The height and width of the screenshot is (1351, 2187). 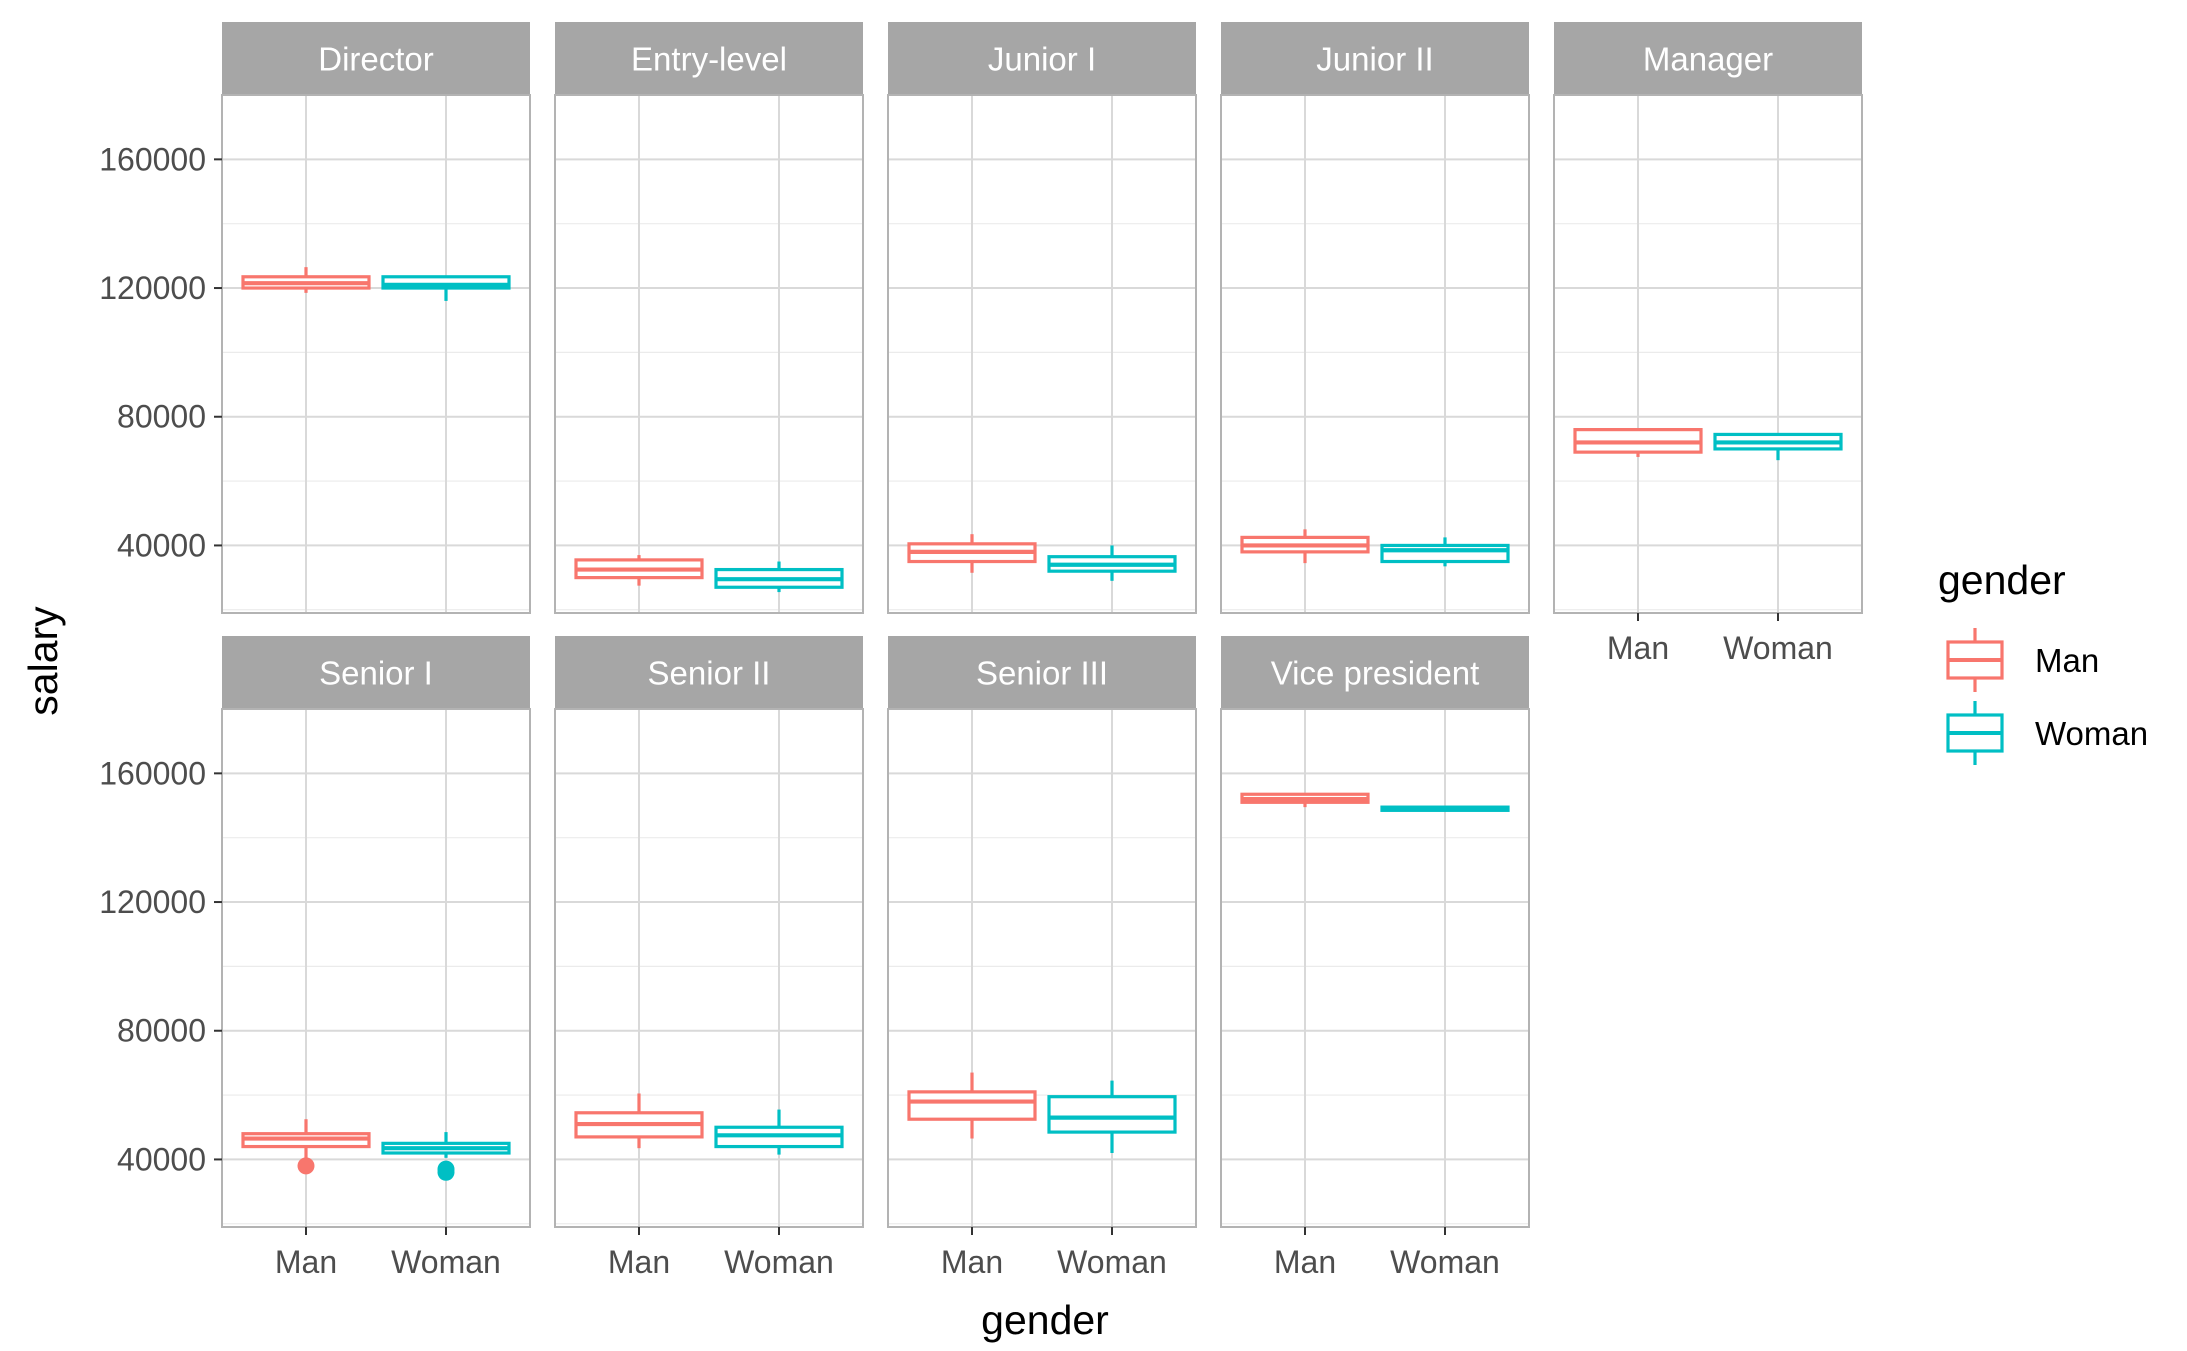 I want to click on facet-strip-label: Director, so click(x=376, y=59).